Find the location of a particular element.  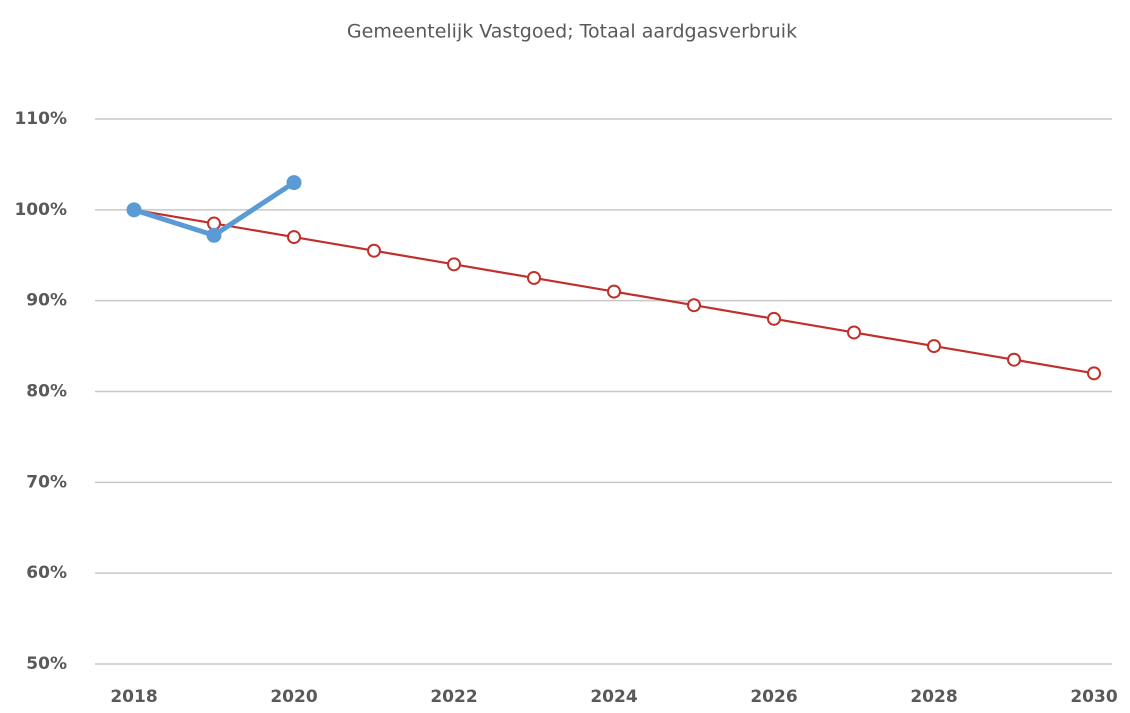

y-tick-label: 70% is located at coordinates (46, 482).